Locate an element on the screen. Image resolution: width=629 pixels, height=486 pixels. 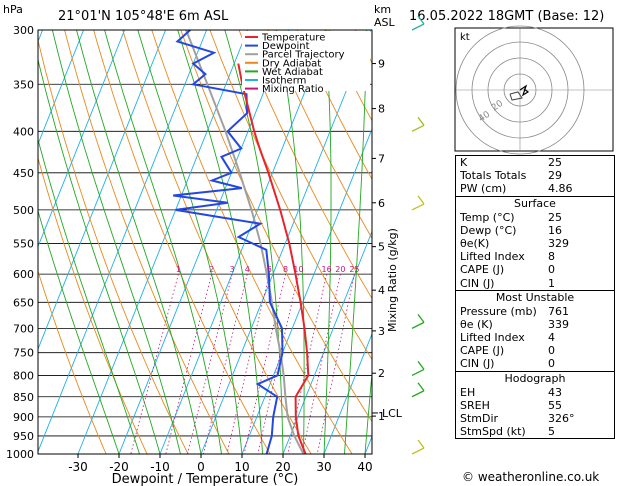
legend-entry: Dewpoint is located at coordinates (286, 46).